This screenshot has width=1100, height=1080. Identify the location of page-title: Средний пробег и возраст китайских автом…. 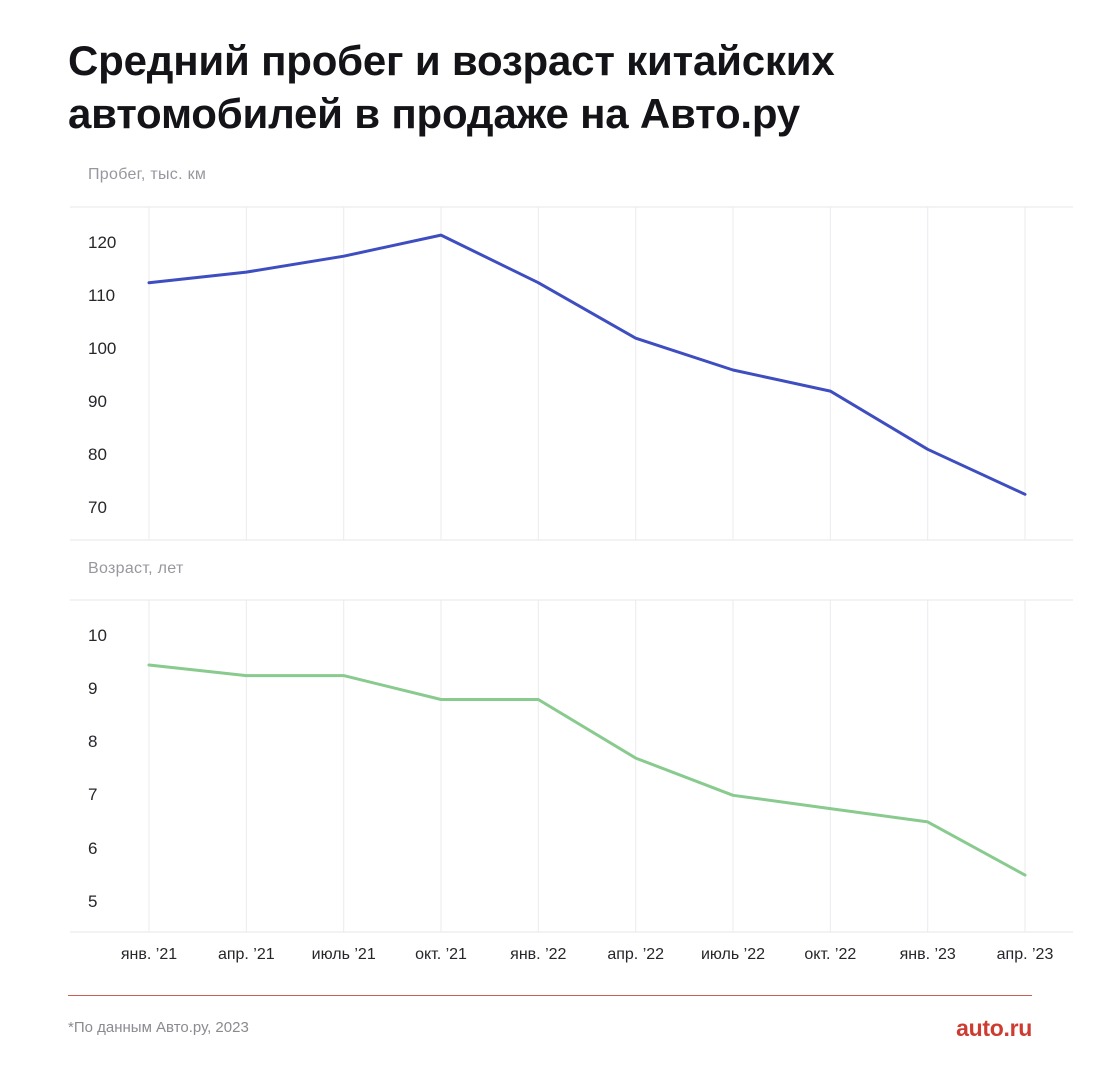
(451, 87).